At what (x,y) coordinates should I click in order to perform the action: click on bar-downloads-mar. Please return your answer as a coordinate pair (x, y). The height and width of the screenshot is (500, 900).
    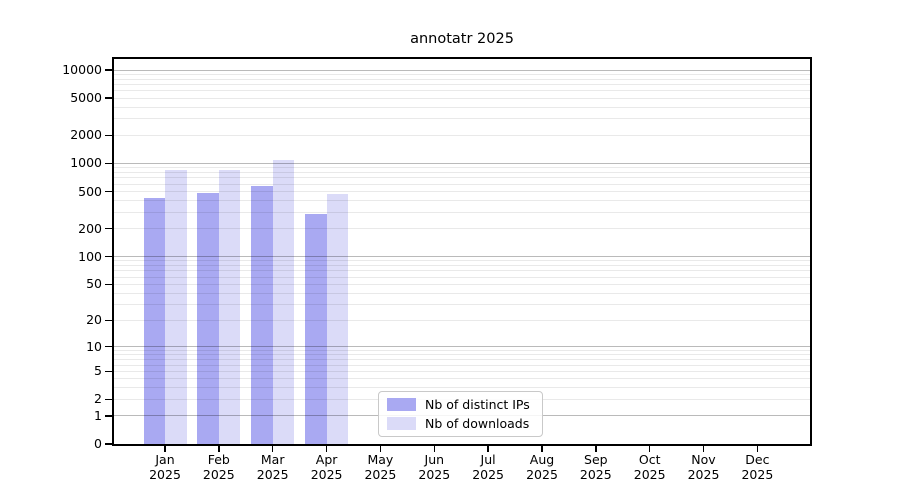
    Looking at the image, I should click on (283, 301).